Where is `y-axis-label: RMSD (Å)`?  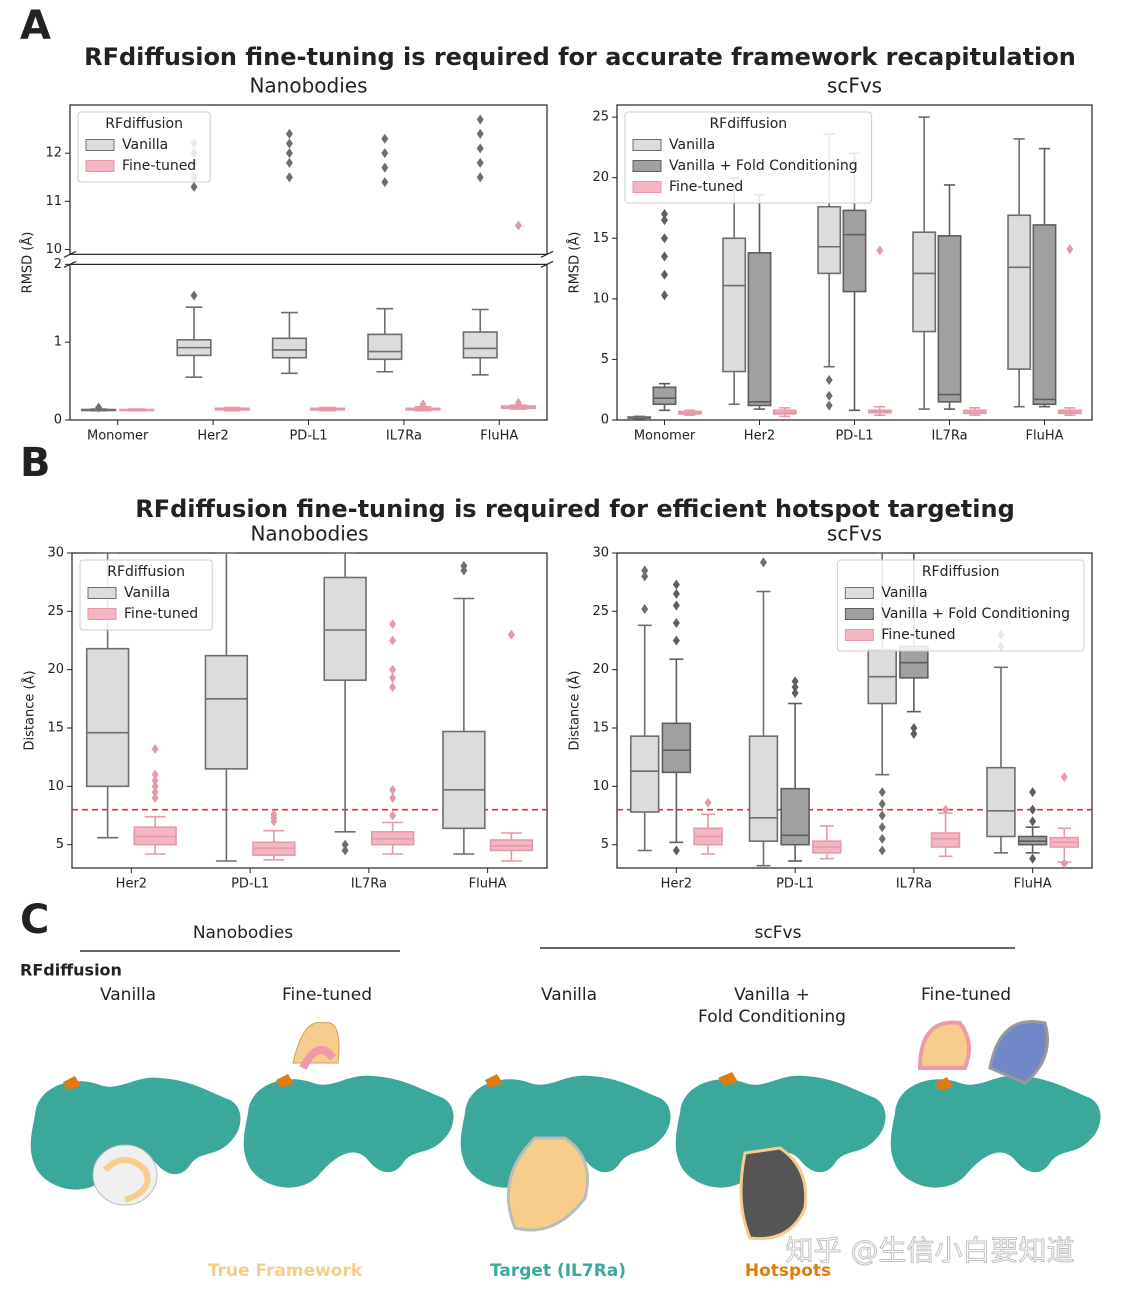
y-axis-label: RMSD (Å) is located at coordinates (28, 263).